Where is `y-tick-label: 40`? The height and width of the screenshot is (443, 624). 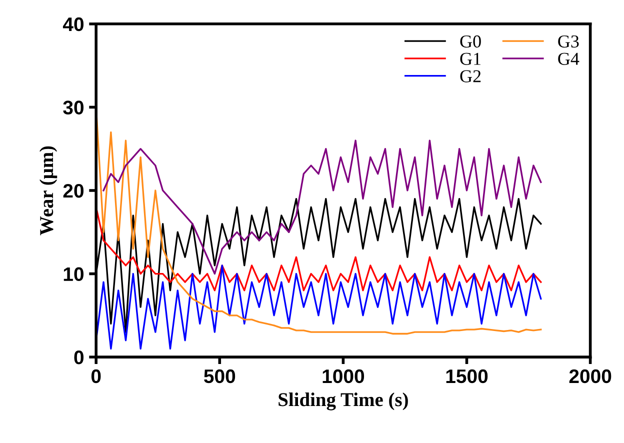
y-tick-label: 40 is located at coordinates (73, 24).